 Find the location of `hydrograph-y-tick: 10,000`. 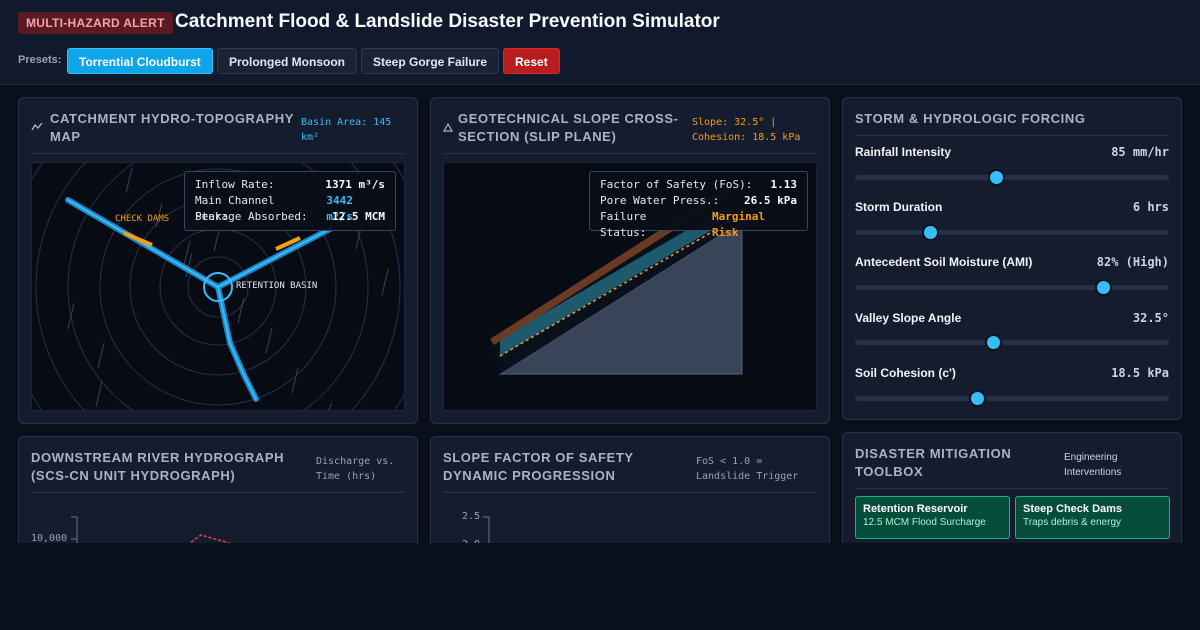

hydrograph-y-tick: 10,000 is located at coordinates (49, 538).